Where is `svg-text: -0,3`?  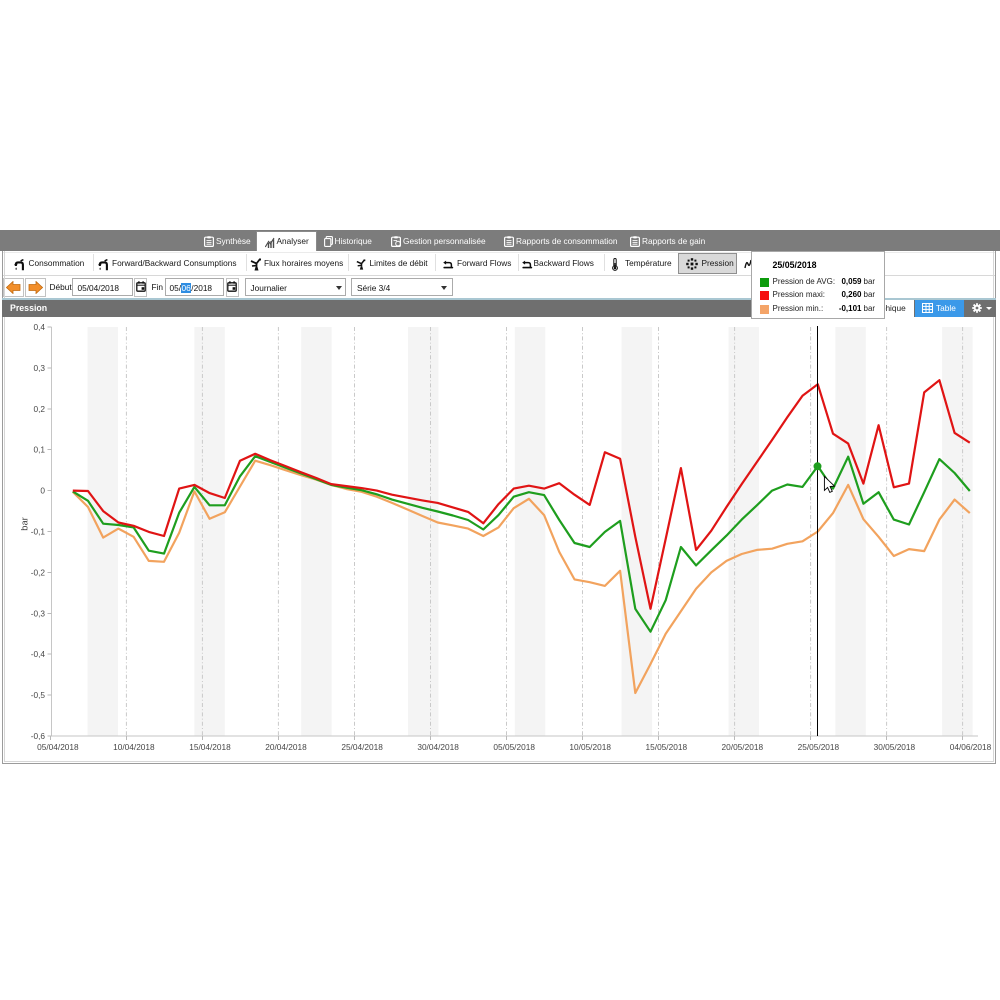
svg-text: -0,3 is located at coordinates (38, 613).